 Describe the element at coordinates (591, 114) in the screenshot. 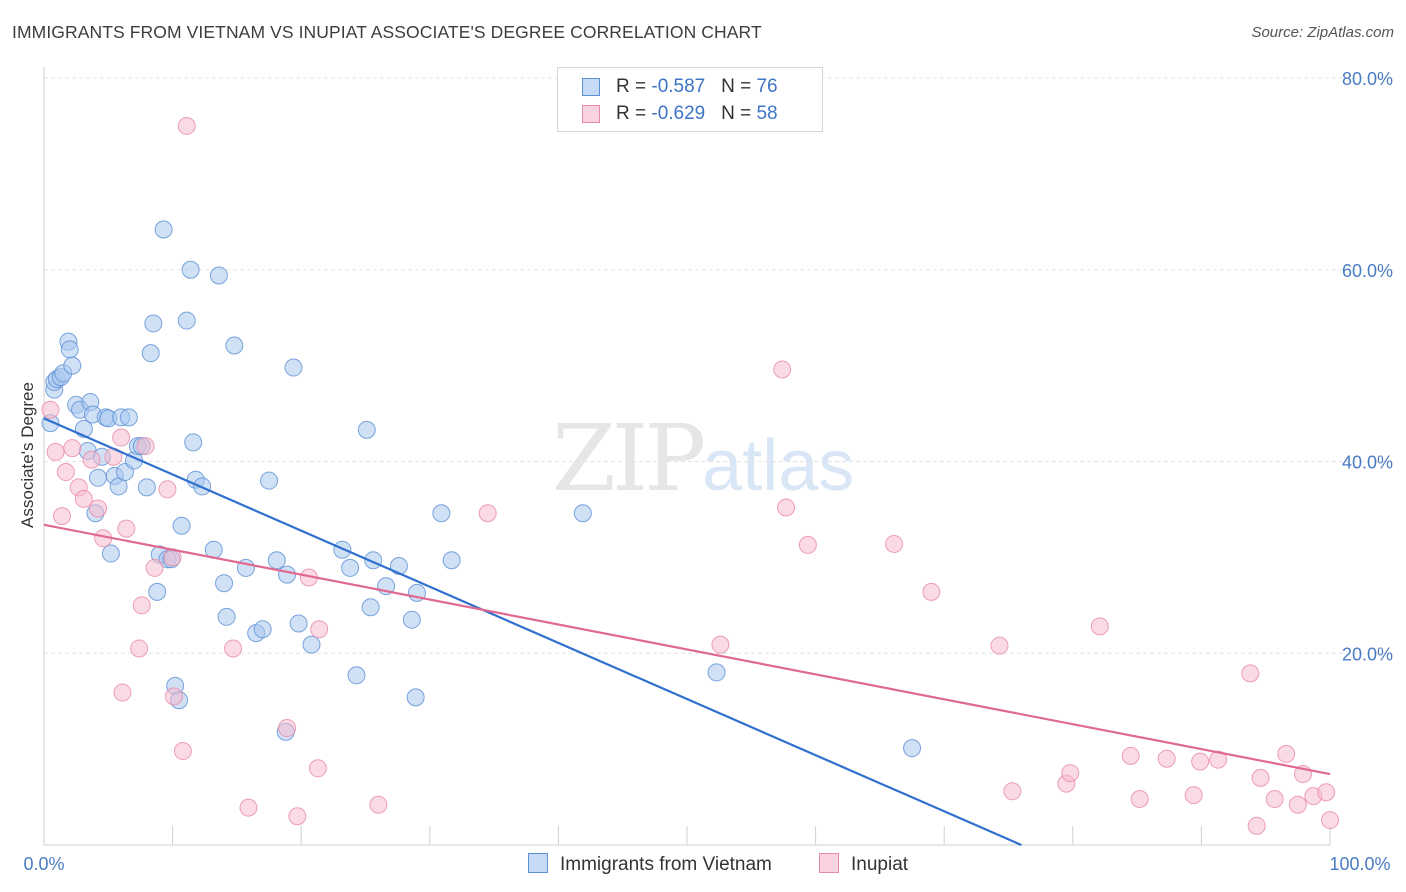

I see `legend-swatch-pink` at that location.